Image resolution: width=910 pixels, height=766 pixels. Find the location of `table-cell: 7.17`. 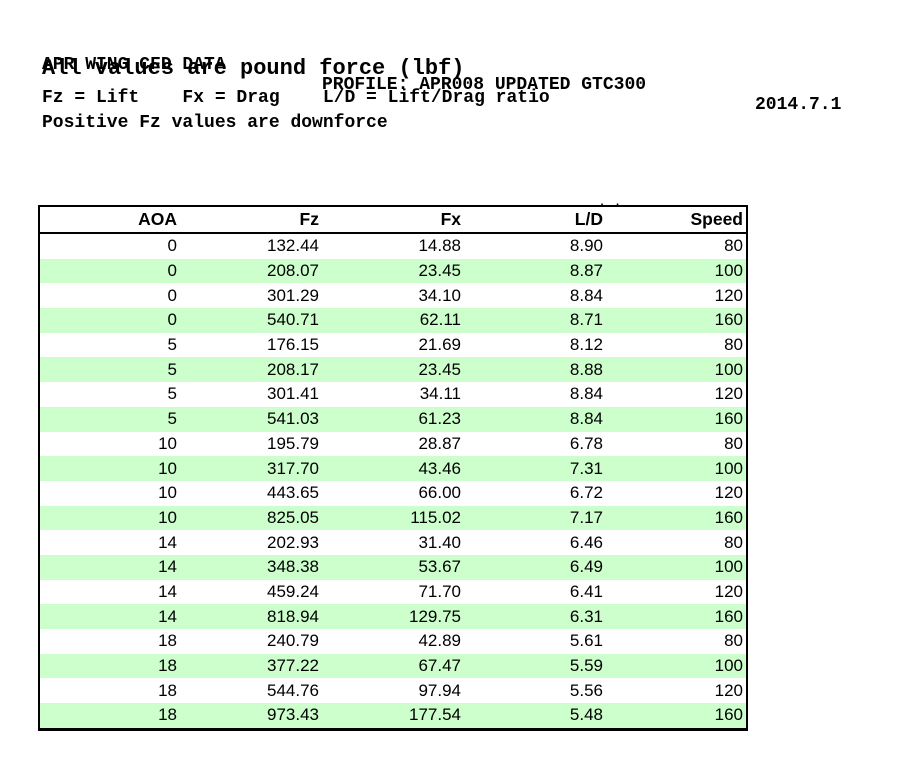

table-cell: 7.17 is located at coordinates (536, 518).